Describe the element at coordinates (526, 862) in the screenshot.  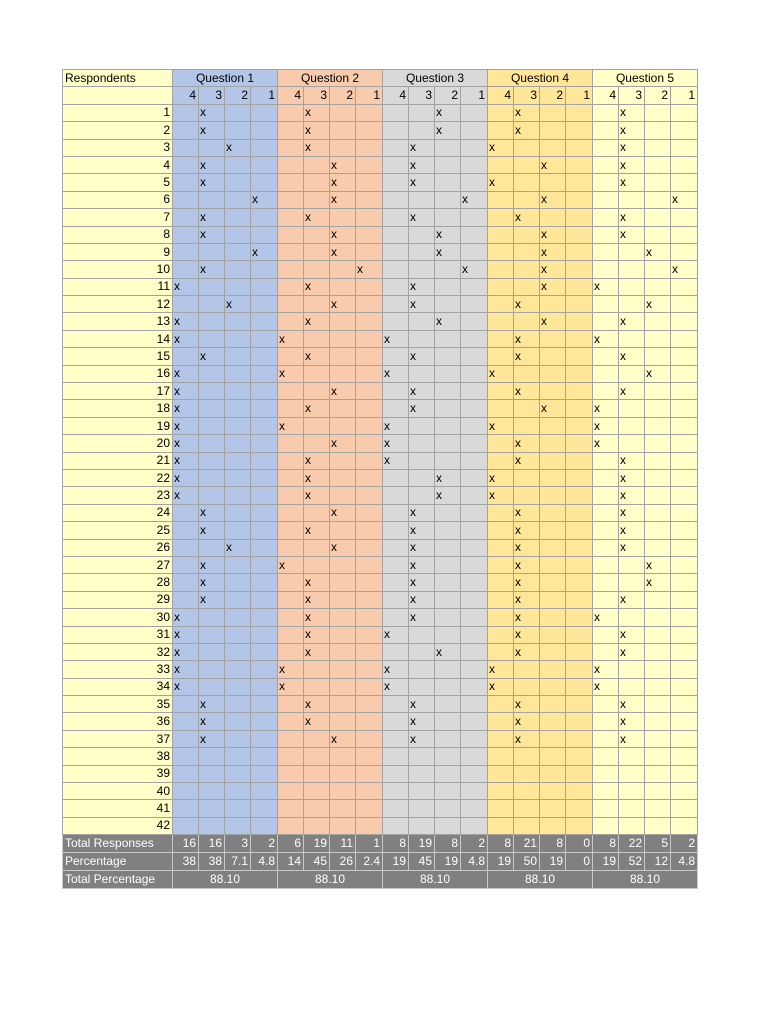
I see `percentage-row-value: 50` at that location.